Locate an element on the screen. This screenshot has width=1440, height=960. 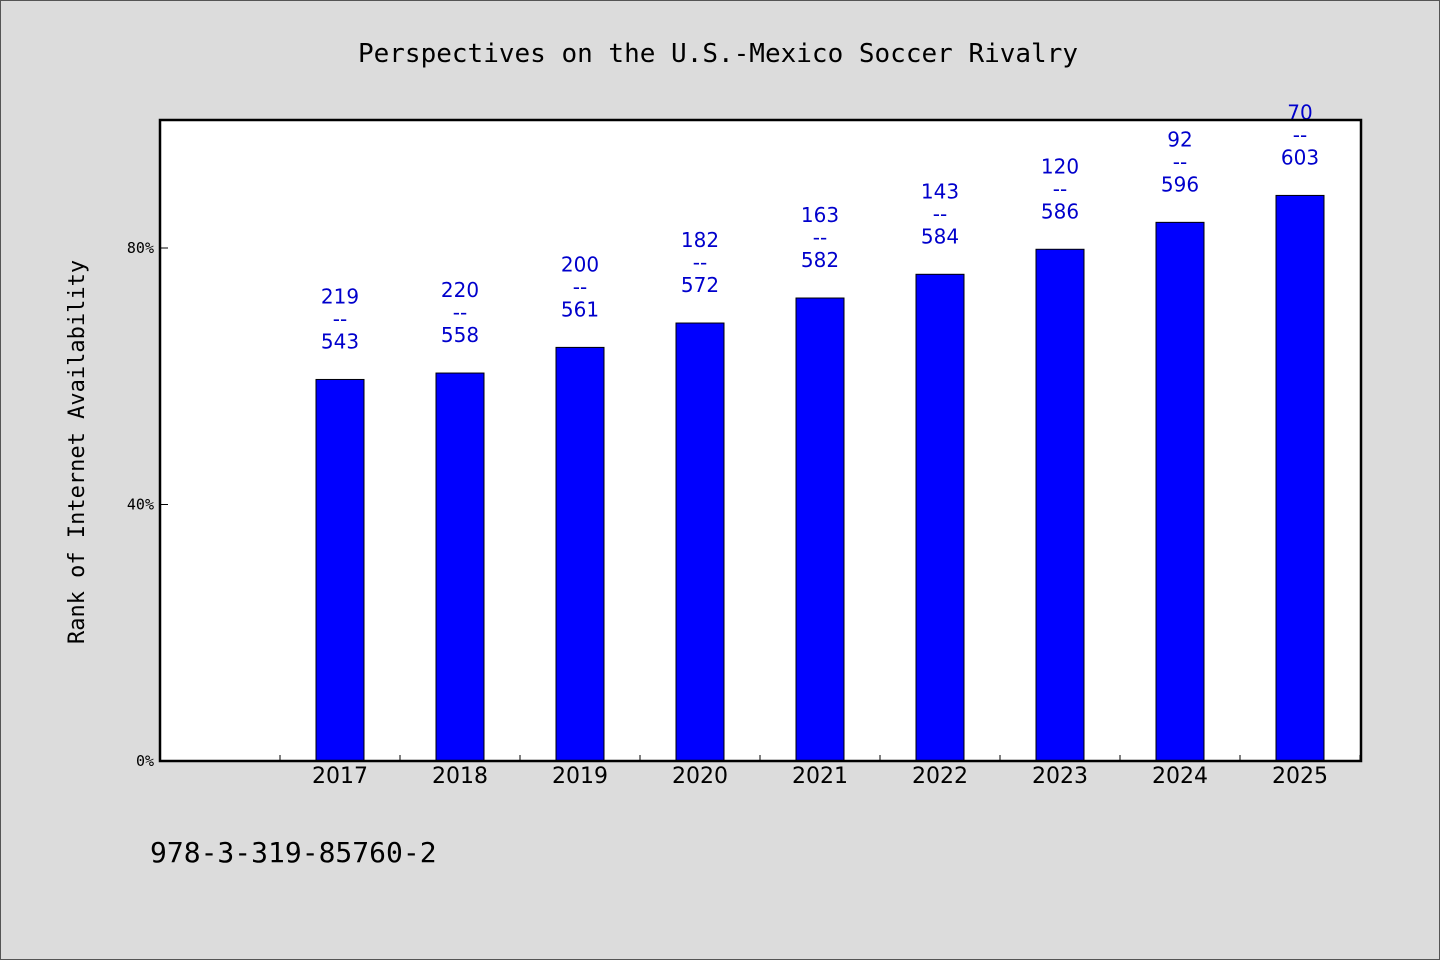
bar-2019 is located at coordinates (580, 554).